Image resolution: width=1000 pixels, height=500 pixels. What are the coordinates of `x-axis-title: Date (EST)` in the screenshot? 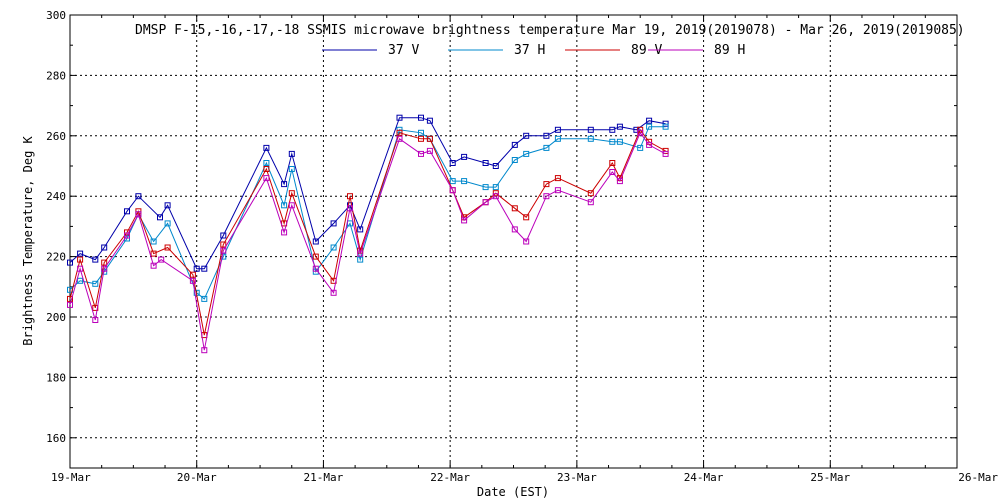 It's located at (513, 492).